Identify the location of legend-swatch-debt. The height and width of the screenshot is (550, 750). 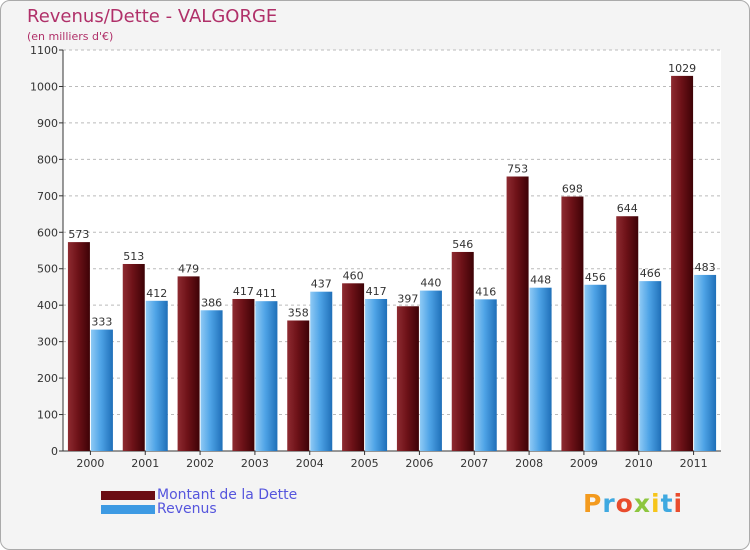
(128, 495).